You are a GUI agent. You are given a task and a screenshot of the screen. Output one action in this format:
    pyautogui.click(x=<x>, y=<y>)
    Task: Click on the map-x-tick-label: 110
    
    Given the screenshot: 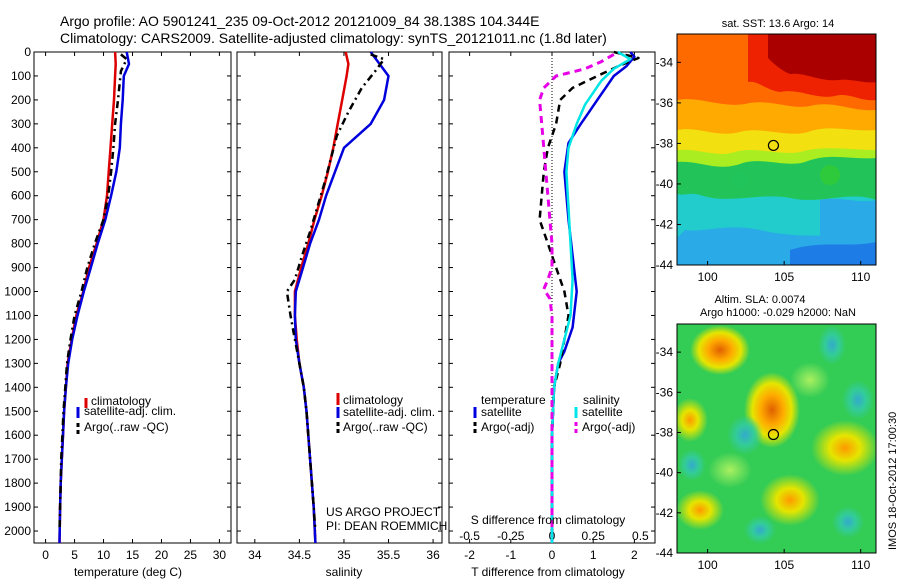 What is the action you would take?
    pyautogui.click(x=860, y=277)
    